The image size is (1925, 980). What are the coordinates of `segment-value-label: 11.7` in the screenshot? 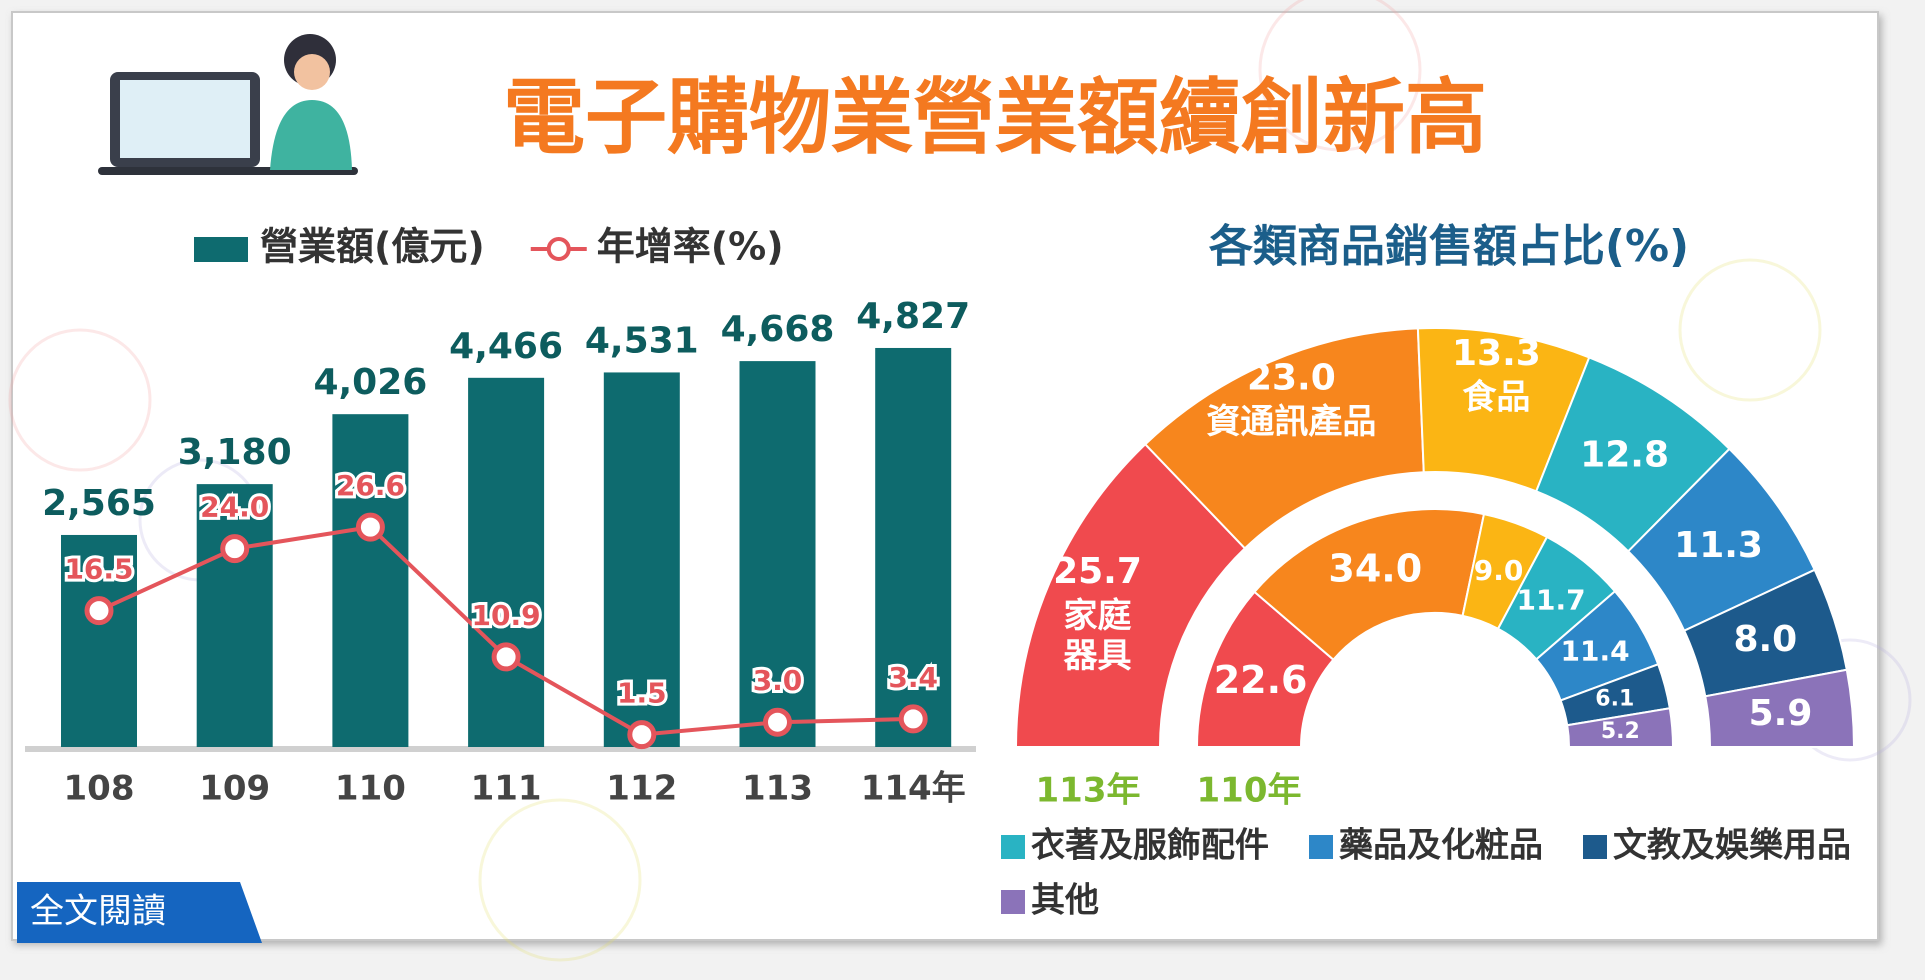 It's located at (1551, 600).